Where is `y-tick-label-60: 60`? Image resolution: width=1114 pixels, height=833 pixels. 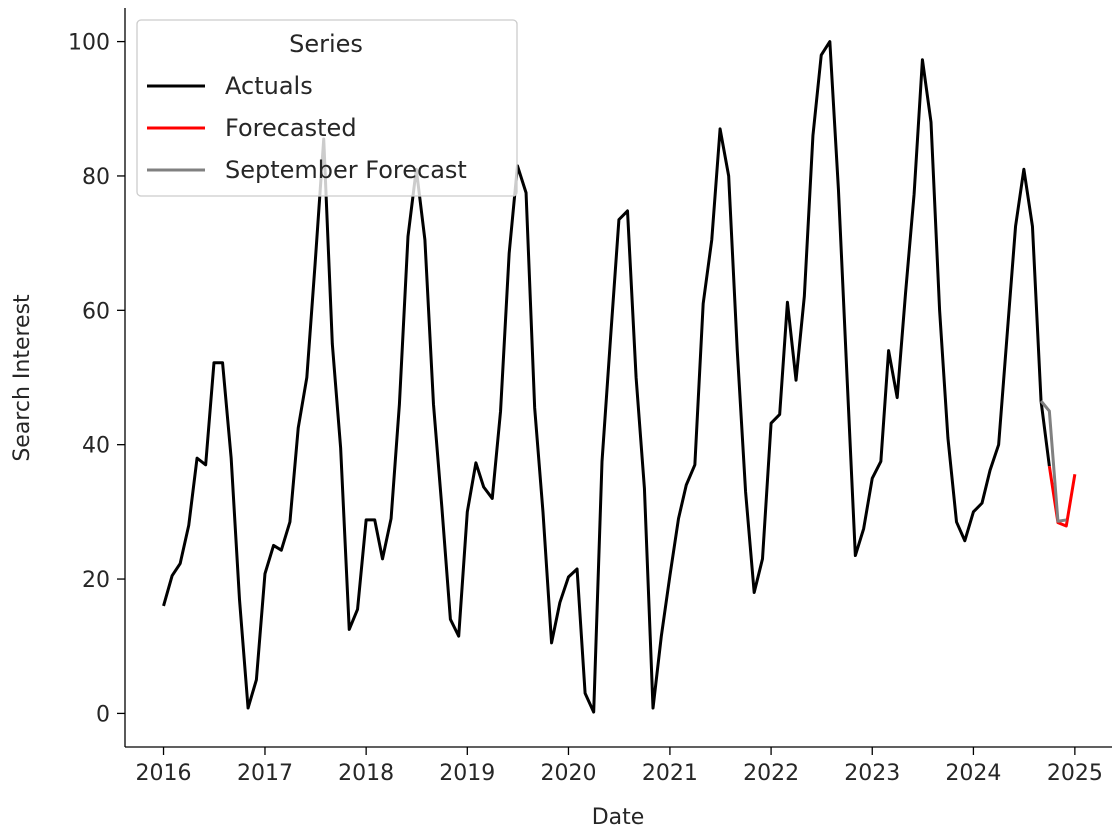 y-tick-label-60: 60 is located at coordinates (96, 311).